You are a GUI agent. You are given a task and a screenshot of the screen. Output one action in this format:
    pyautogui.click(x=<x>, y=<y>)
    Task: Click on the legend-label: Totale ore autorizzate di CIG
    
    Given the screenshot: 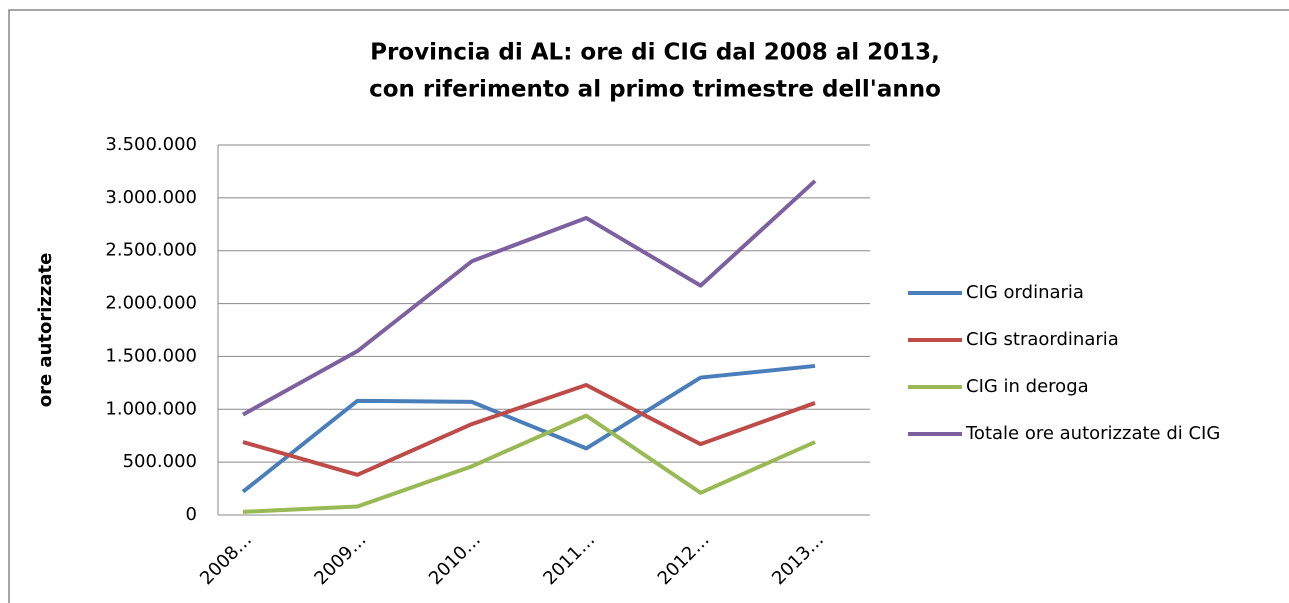 What is the action you would take?
    pyautogui.click(x=1092, y=433)
    